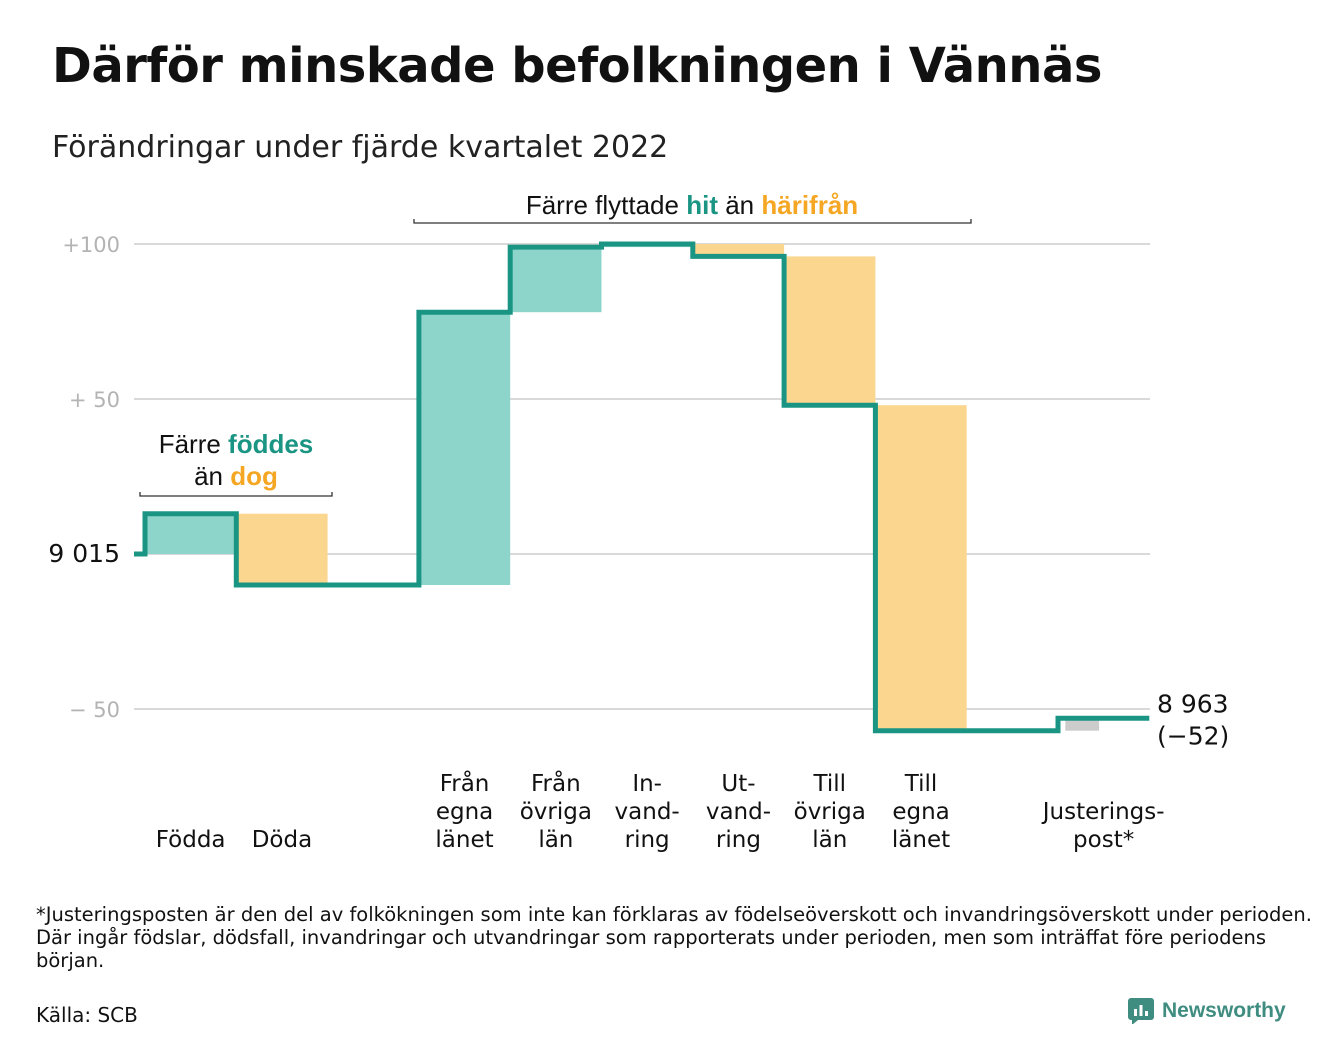 The image size is (1340, 1060). I want to click on category-label: Födda, so click(191, 840).